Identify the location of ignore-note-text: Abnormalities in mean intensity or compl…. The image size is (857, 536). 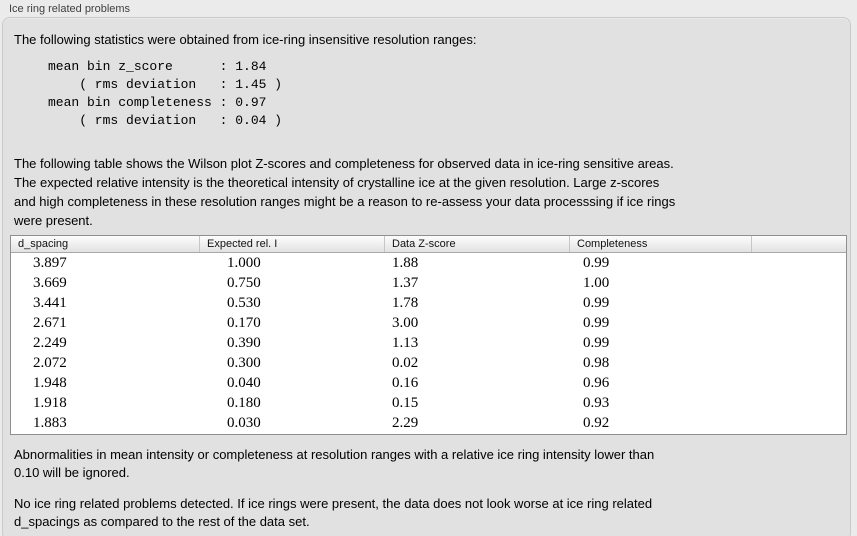
(334, 463).